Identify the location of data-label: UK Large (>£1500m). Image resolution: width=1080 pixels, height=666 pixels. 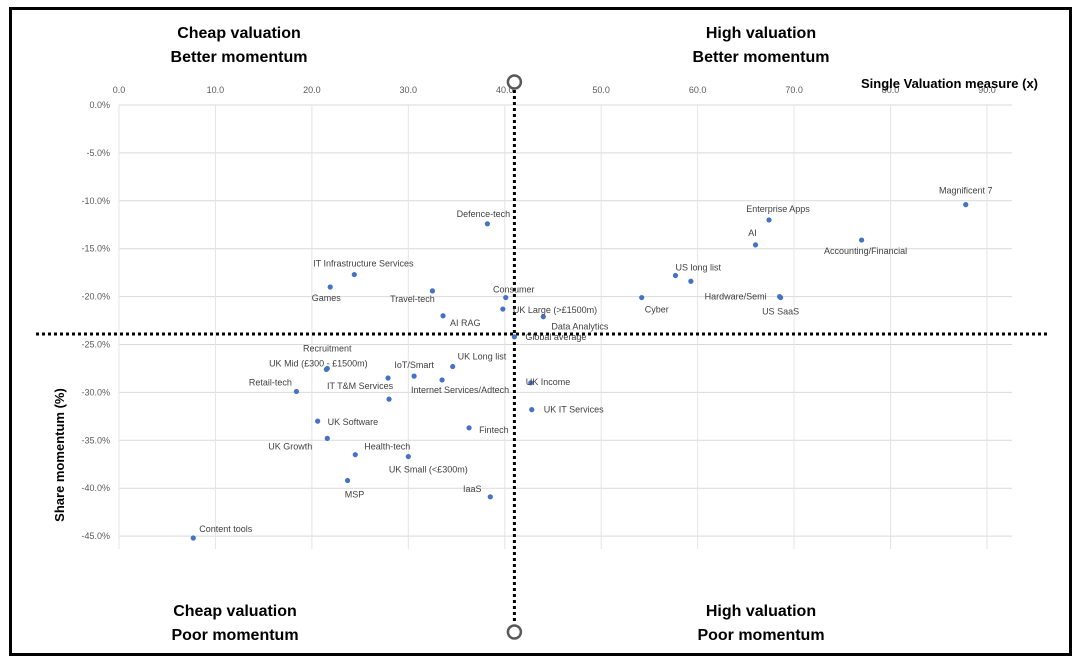
(555, 310).